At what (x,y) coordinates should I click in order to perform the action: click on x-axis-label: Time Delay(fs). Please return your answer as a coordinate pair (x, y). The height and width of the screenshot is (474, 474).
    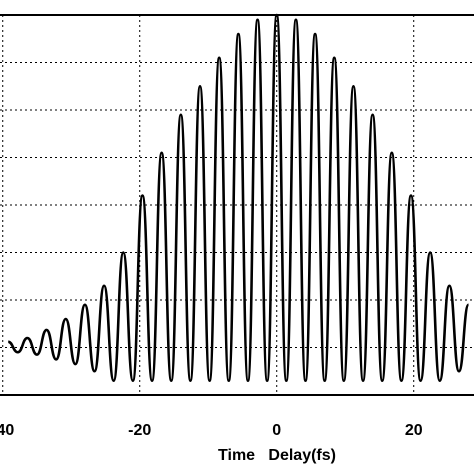
    Looking at the image, I should click on (277, 455).